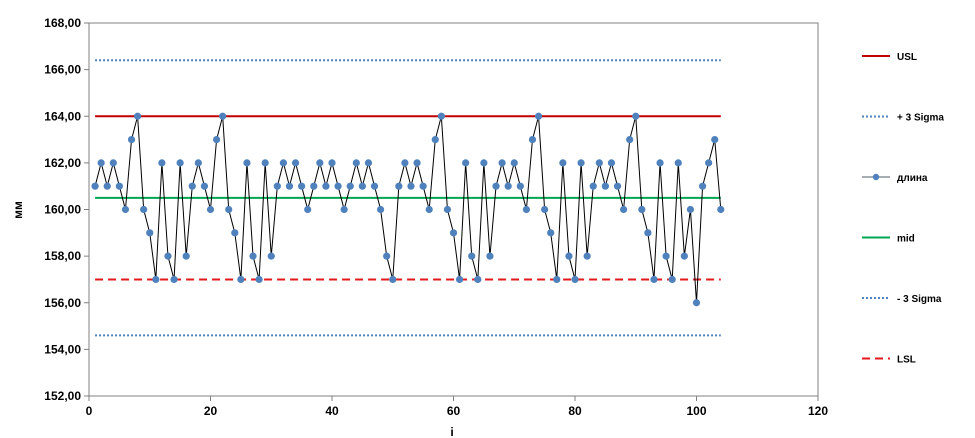 This screenshot has height=438, width=975. What do you see at coordinates (62, 210) in the screenshot?
I see `y-tick-label: 160,00` at bounding box center [62, 210].